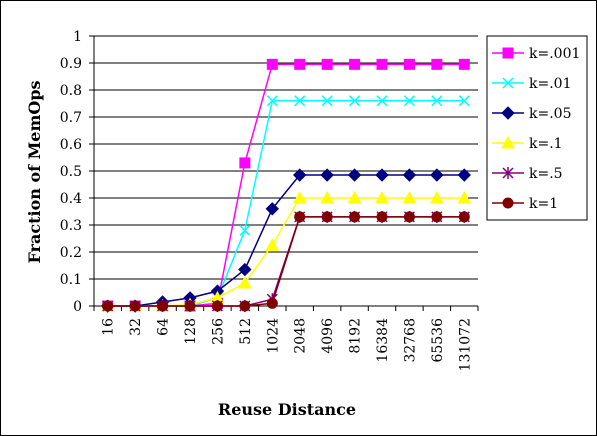  What do you see at coordinates (71, 64) in the screenshot?
I see `y-tick-label: 0.9` at bounding box center [71, 64].